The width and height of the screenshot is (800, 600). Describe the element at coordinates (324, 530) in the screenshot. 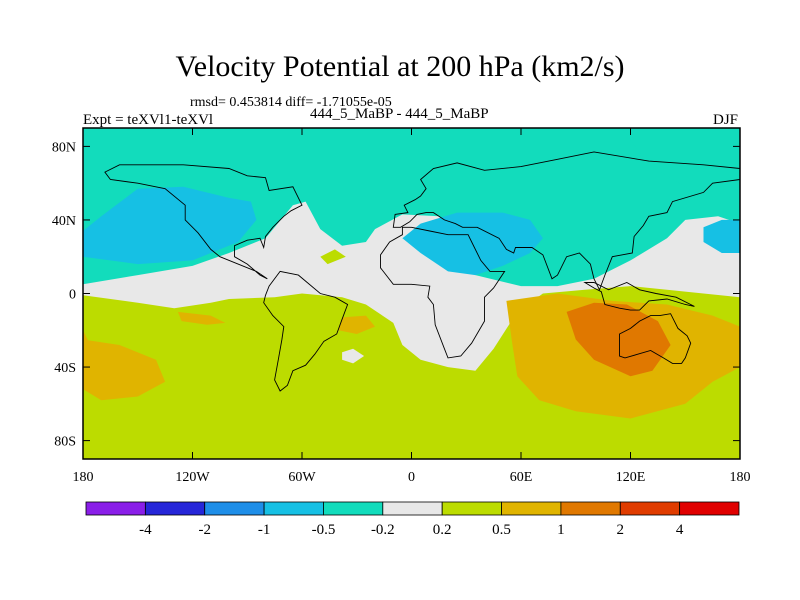

I see `colorbar-label: -0.5` at that location.